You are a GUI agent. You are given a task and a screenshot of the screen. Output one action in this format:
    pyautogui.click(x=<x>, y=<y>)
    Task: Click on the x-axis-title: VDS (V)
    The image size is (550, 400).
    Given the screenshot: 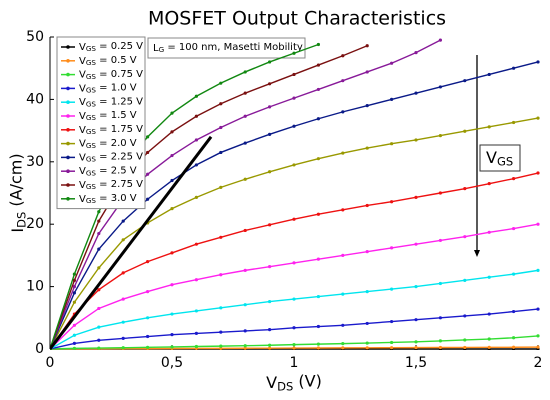 What is the action you would take?
    pyautogui.click(x=294, y=382)
    